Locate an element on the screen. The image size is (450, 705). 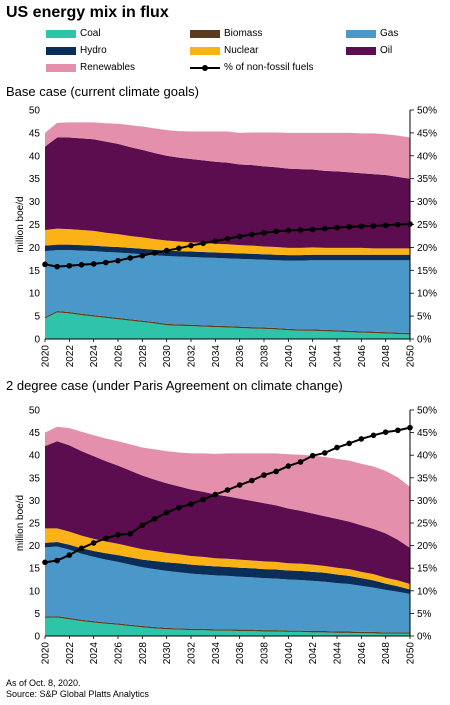
y2-tick-label: 40% is located at coordinates (427, 456).